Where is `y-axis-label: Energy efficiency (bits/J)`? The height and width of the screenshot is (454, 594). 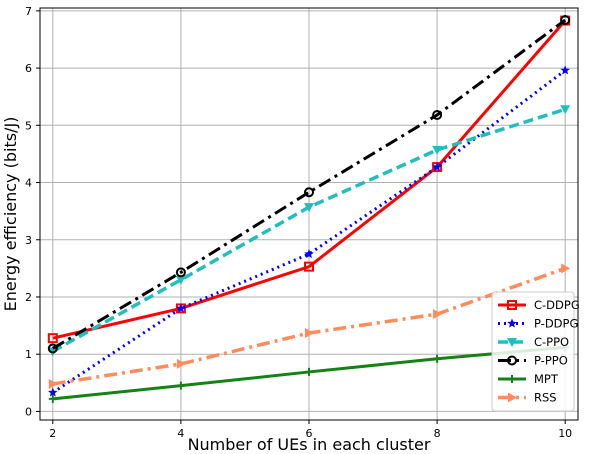
y-axis-label: Energy efficiency (bits/J) is located at coordinates (10, 214).